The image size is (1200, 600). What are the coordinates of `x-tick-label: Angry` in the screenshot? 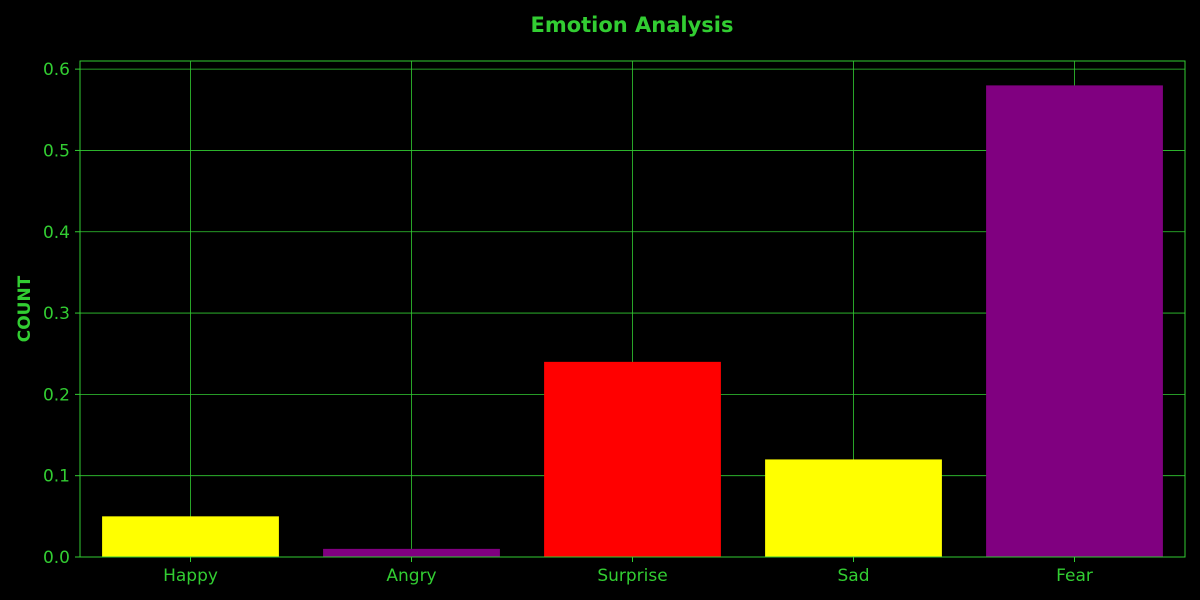 It's located at (411, 576).